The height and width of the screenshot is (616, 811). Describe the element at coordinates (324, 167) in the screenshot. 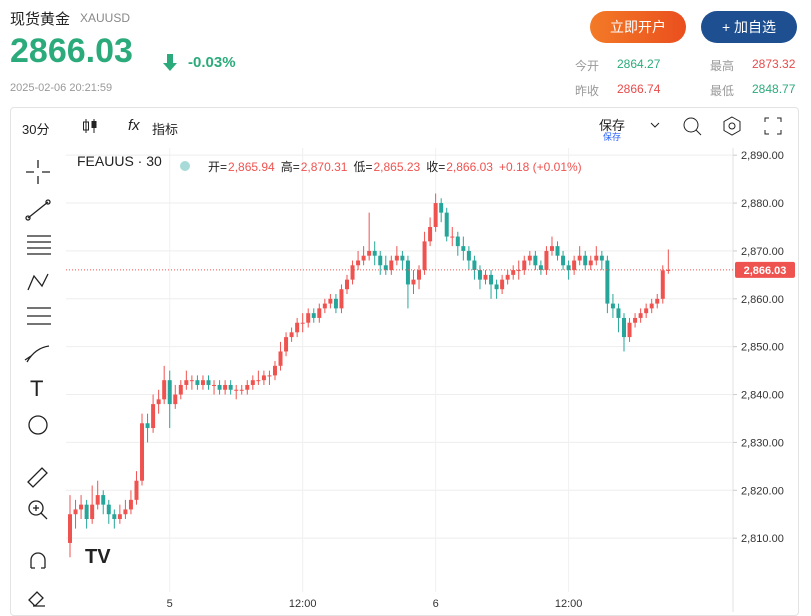

I see `legend-value: 2,870.31` at that location.